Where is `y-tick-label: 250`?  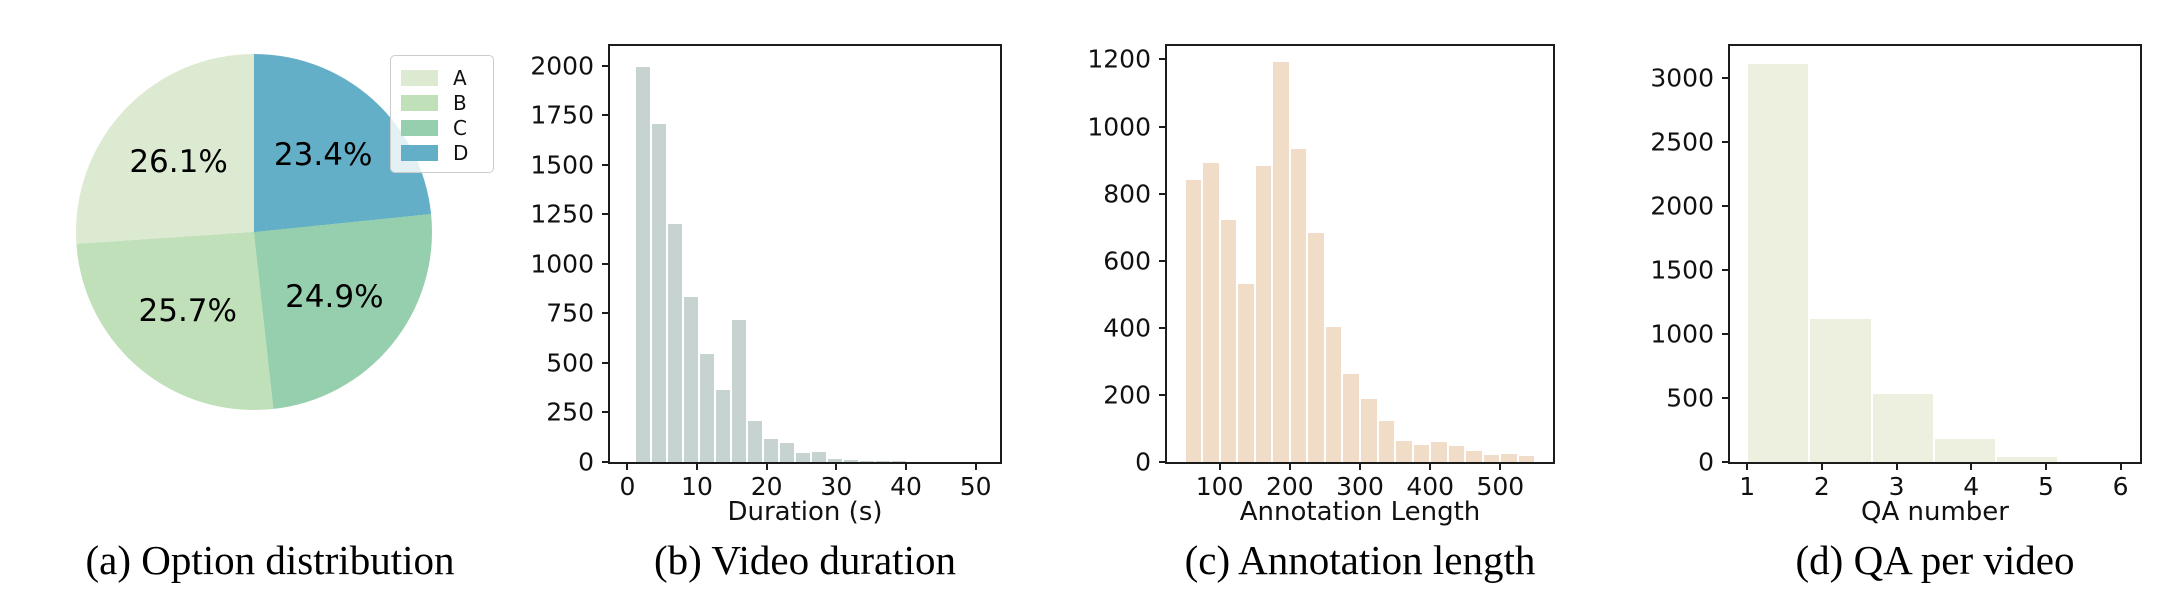 y-tick-label: 250 is located at coordinates (570, 412).